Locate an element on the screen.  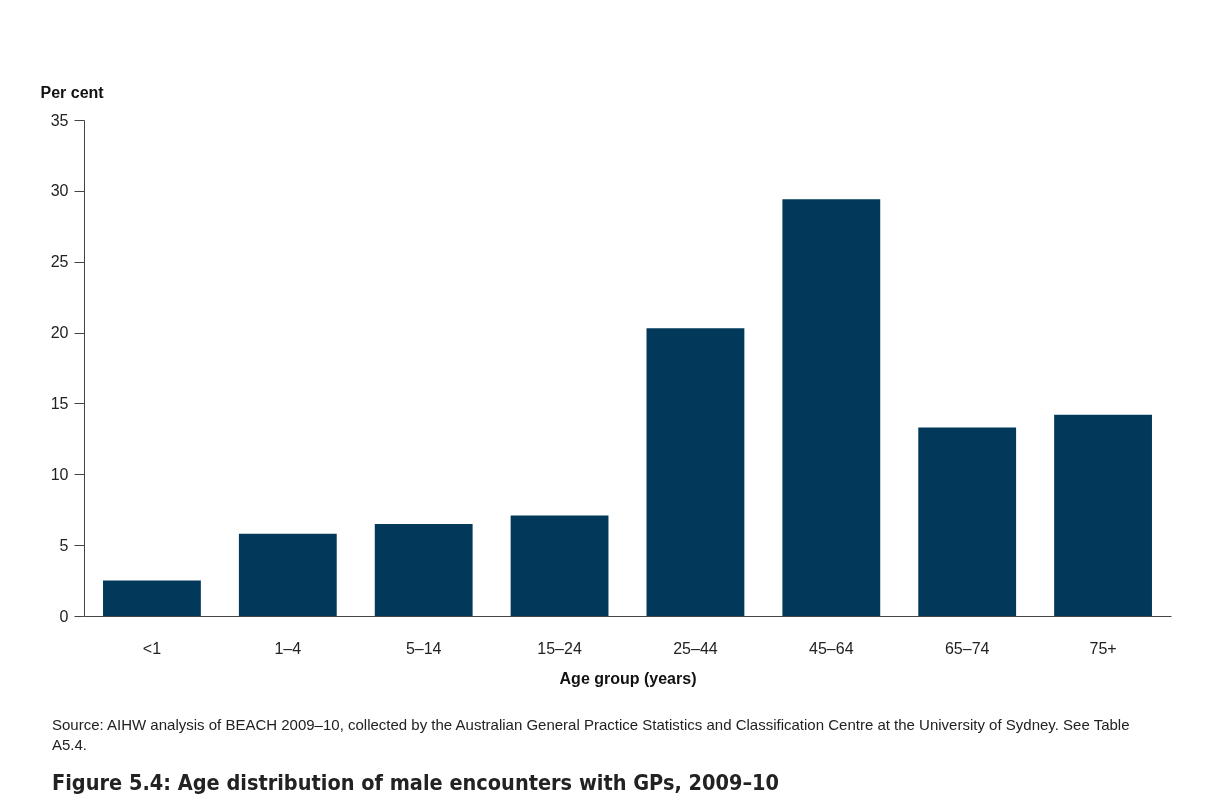
y-tick-label: 5 is located at coordinates (64, 545).